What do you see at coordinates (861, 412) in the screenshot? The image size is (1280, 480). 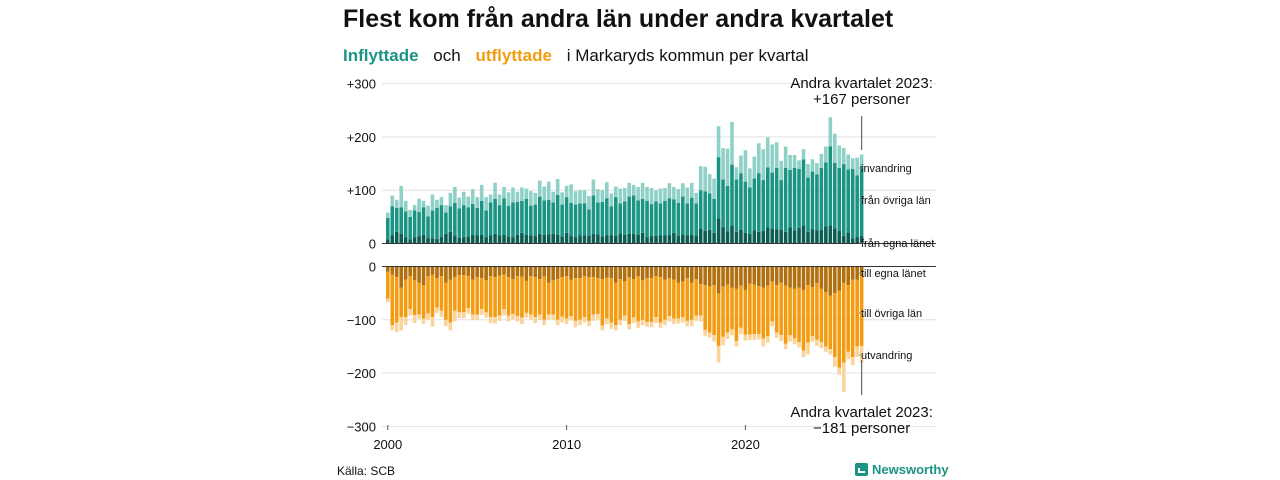 I see `highlight-label-bottom-line1: Andra kvartalet 2023:` at bounding box center [861, 412].